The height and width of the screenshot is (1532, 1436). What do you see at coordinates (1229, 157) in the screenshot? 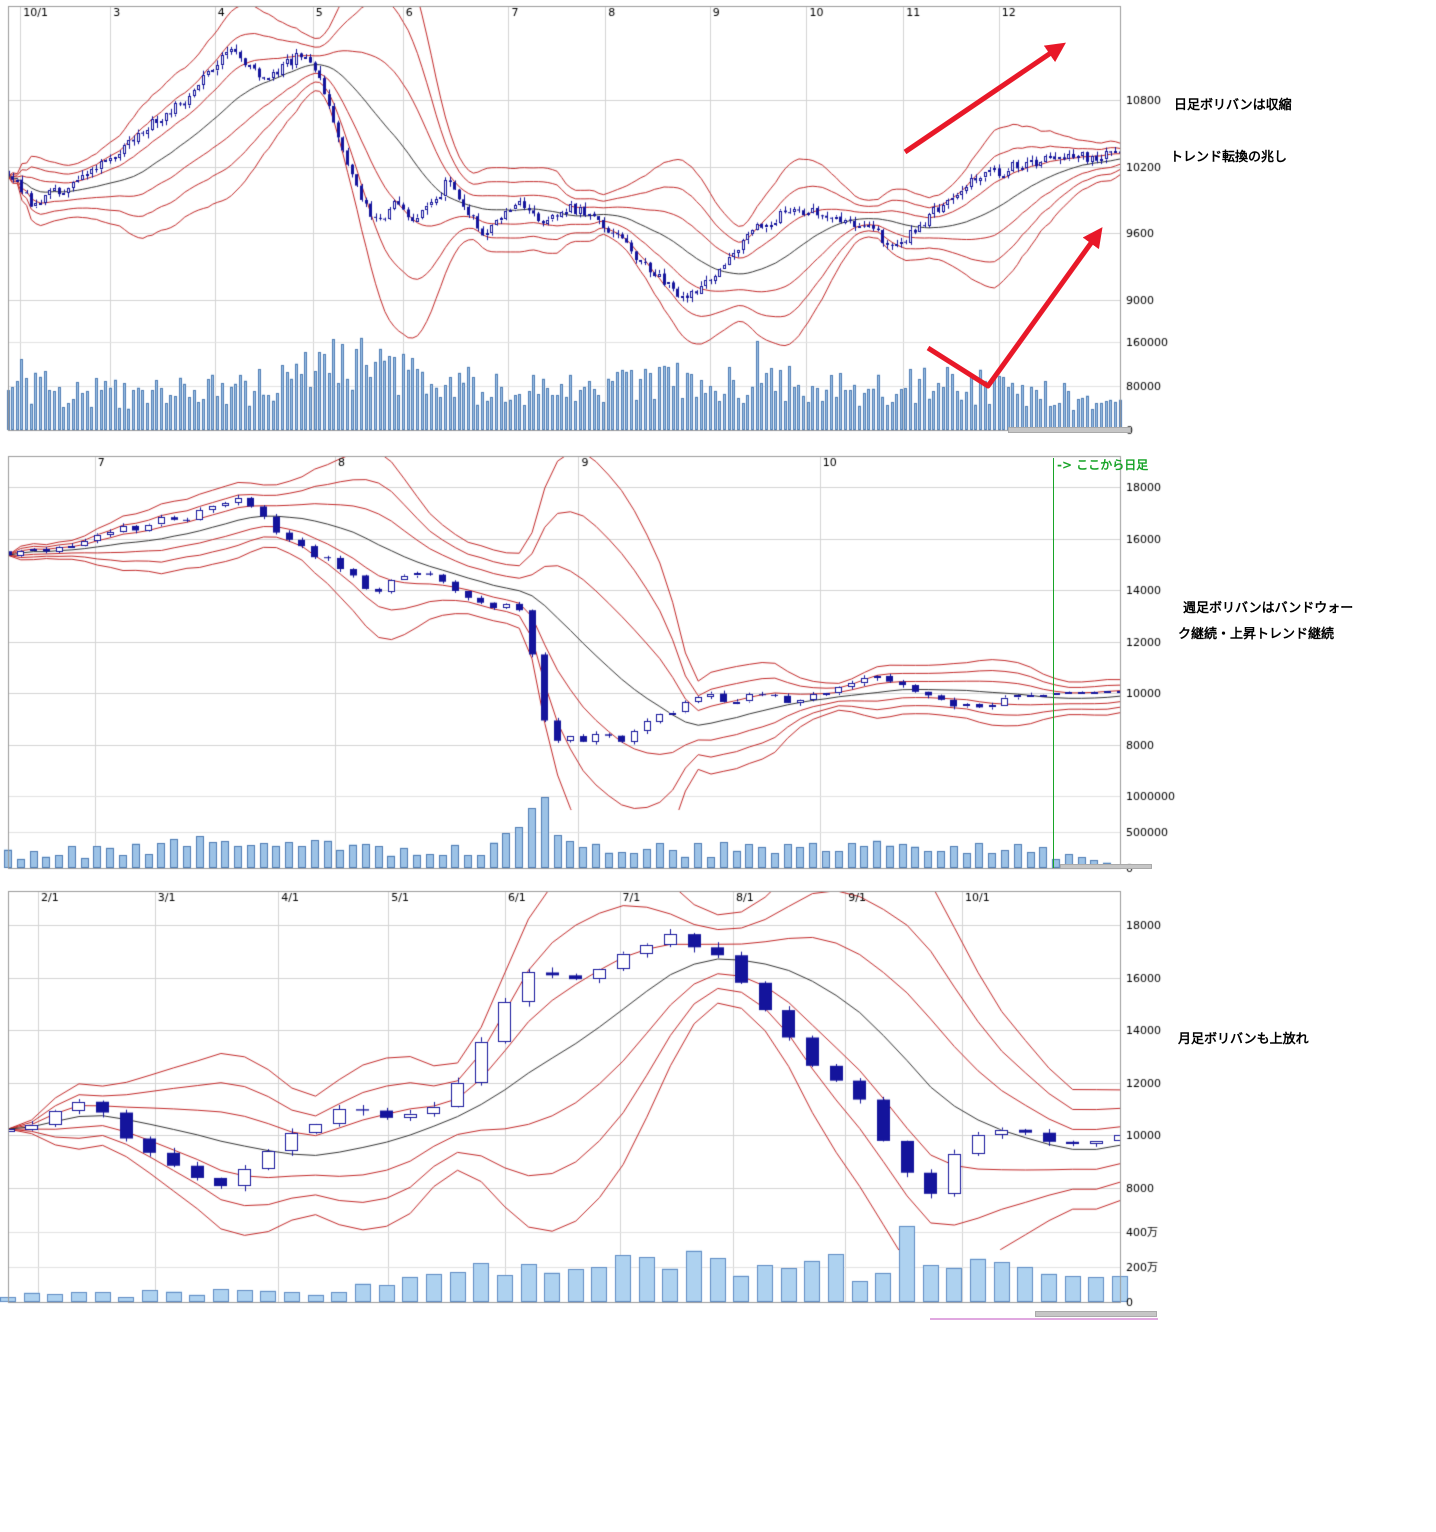
I see `daily-annotation-line2: トレンド転換の兆し` at bounding box center [1229, 157].